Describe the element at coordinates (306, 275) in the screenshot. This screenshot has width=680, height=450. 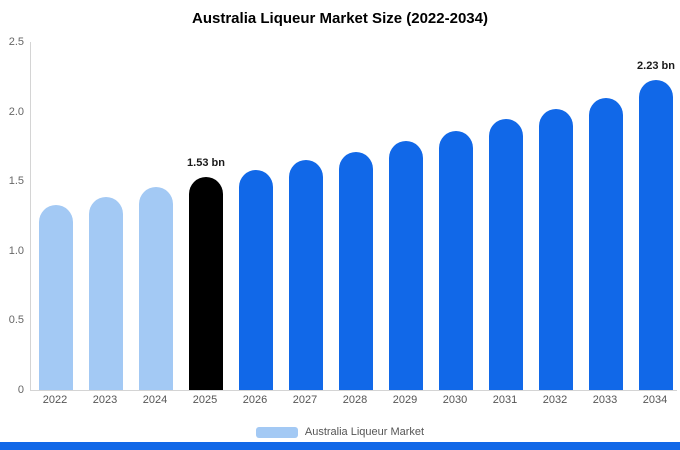
I see `bar-2027` at that location.